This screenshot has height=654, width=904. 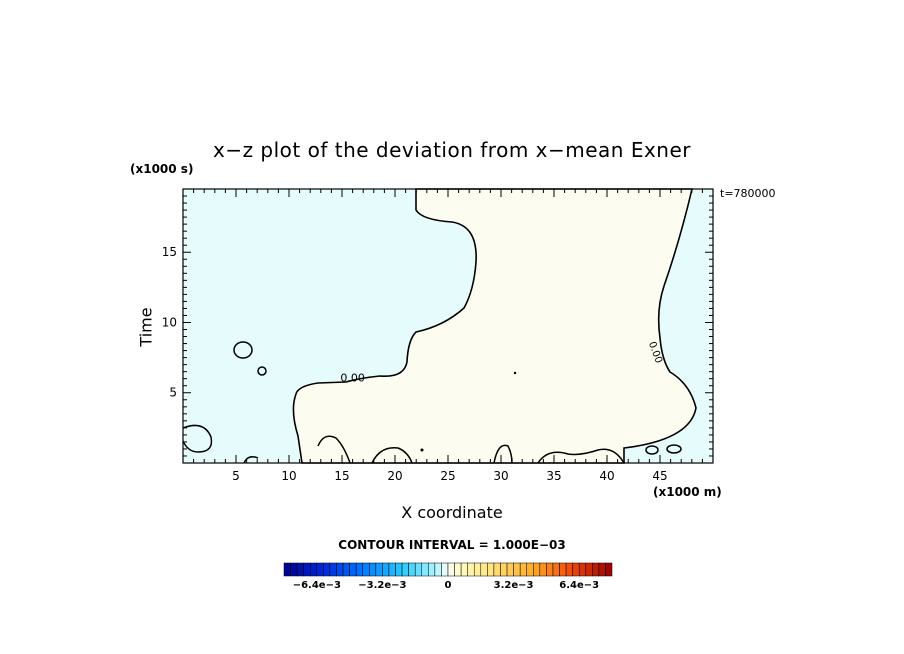 I want to click on y-axis-unit: (x1000 s), so click(x=162, y=169).